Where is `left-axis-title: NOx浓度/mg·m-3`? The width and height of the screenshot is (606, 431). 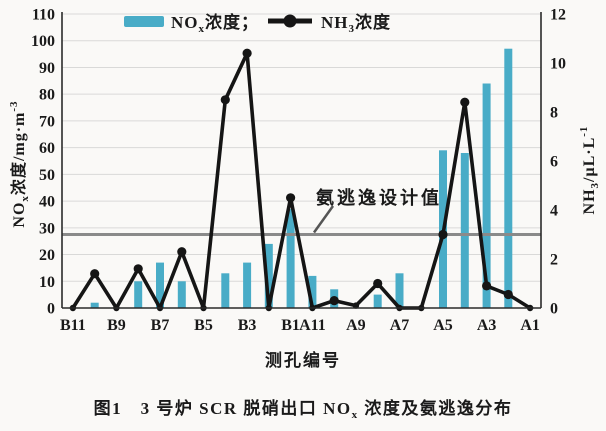
left-axis-title: NOx浓度/mg·m-3 is located at coordinates (19, 164).